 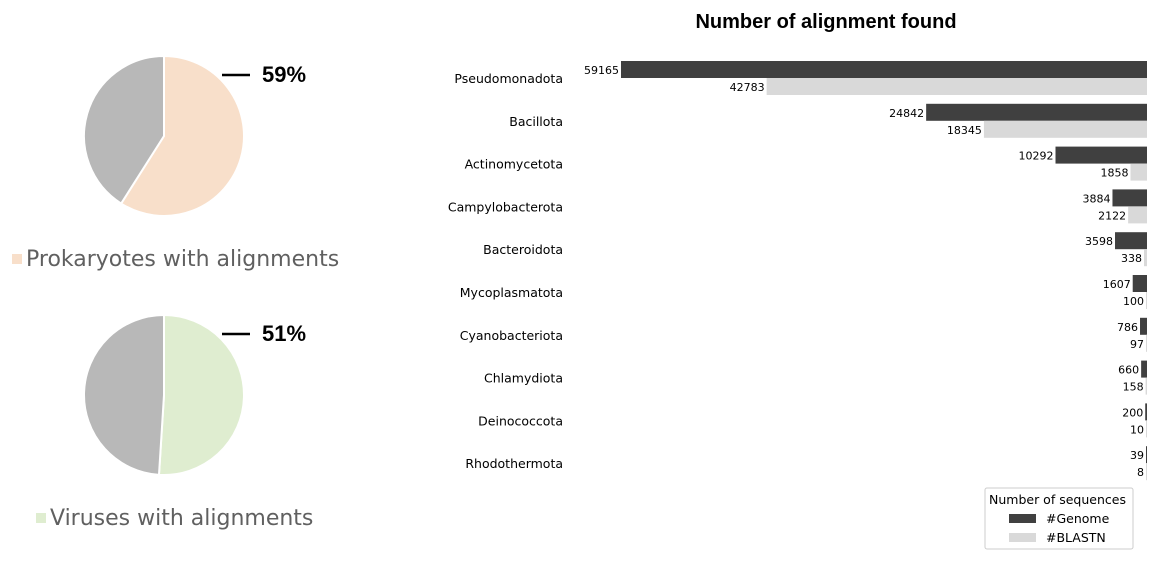 I want to click on category-label: Mycoplasmatota, so click(x=511, y=292).